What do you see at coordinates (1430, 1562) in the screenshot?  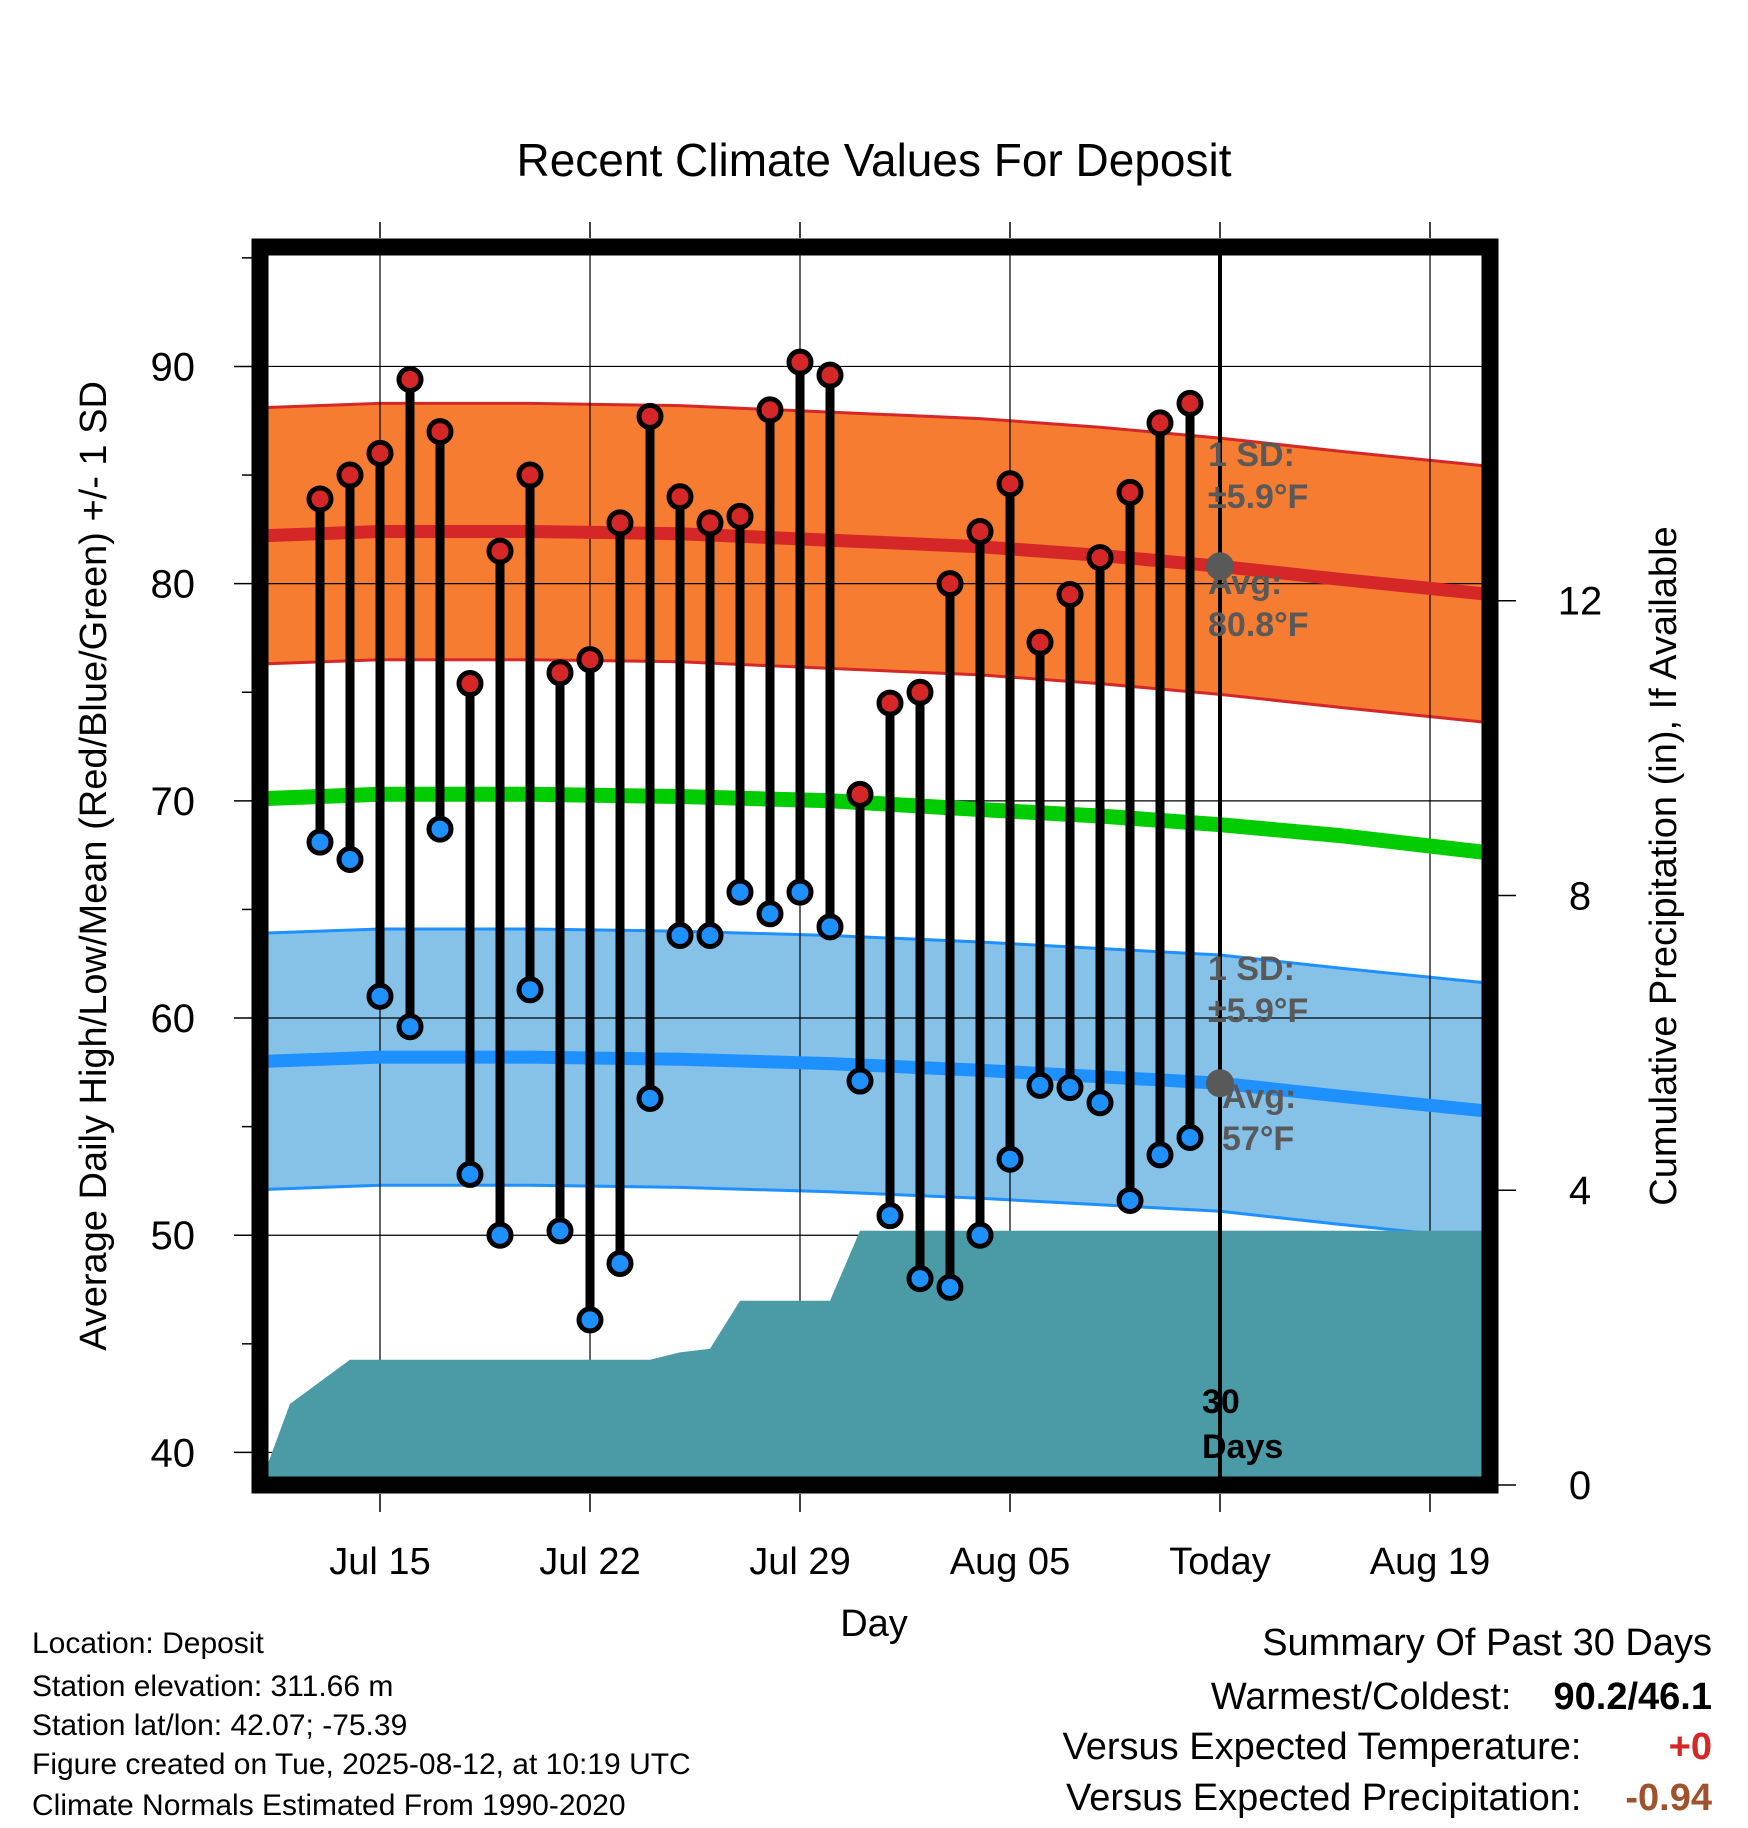 I see `x-tick-label: Aug 19` at bounding box center [1430, 1562].